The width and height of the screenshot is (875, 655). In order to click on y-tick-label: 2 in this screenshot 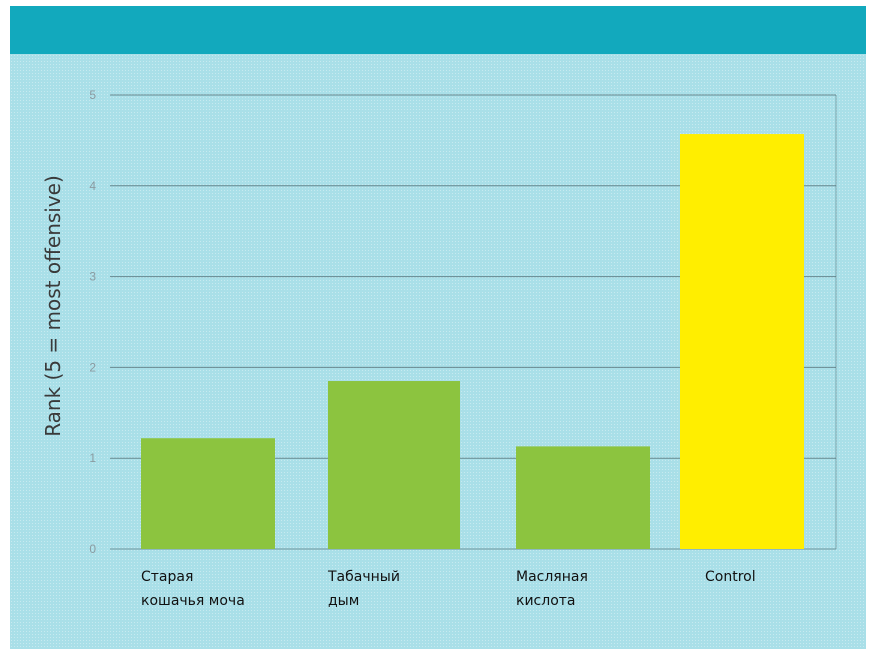, I will do `click(92, 367)`.